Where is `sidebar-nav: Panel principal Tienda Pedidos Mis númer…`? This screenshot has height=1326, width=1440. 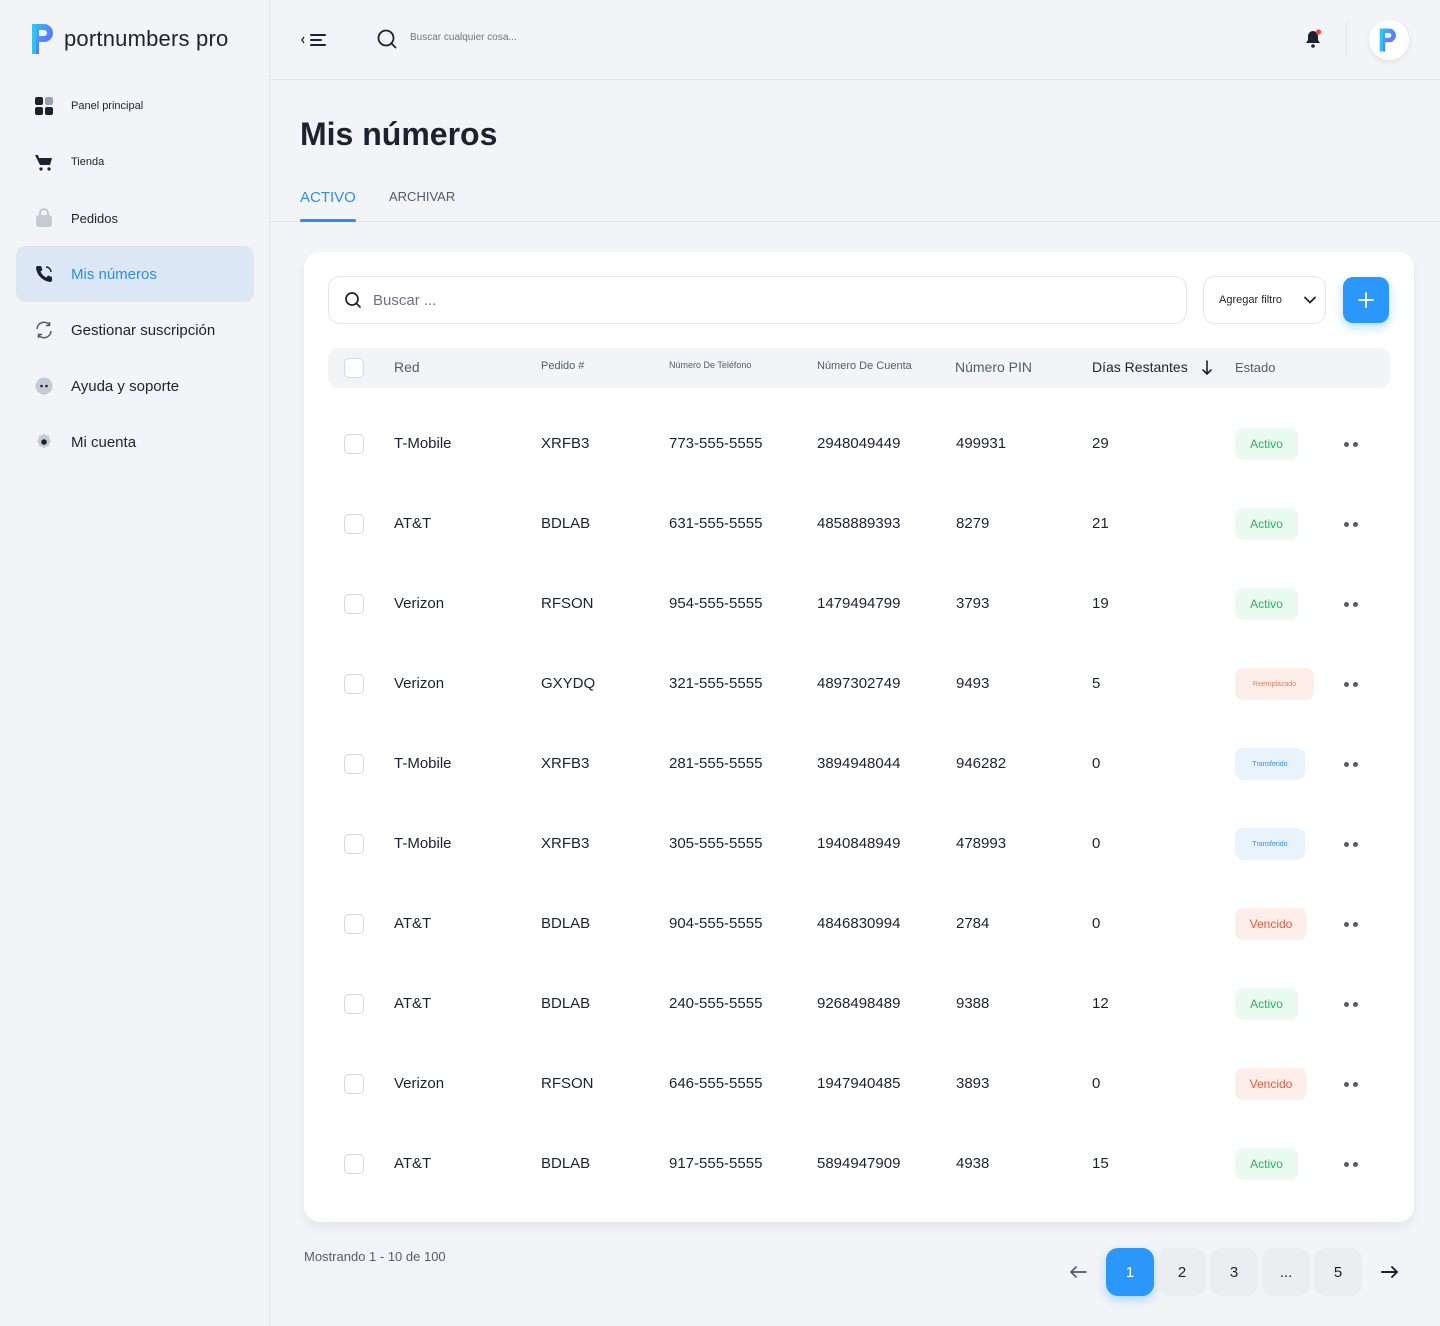
sidebar-nav: Panel principal Tienda Pedidos Mis númer… is located at coordinates (135, 274).